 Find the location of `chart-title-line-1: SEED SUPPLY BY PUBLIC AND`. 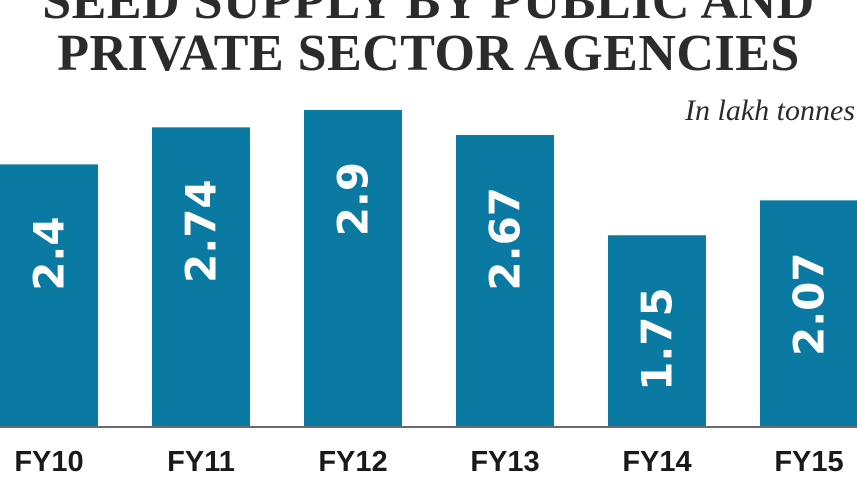

chart-title-line-1: SEED SUPPLY BY PUBLIC AND is located at coordinates (428, 15).